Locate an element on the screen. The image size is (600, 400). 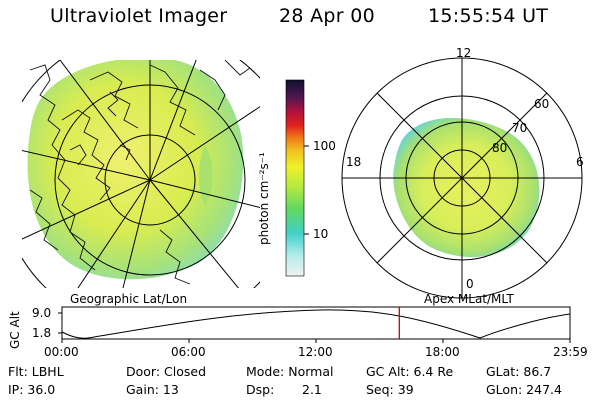
colorbar-unit-label: photon cm⁻²s⁻¹ is located at coordinates (264, 198).